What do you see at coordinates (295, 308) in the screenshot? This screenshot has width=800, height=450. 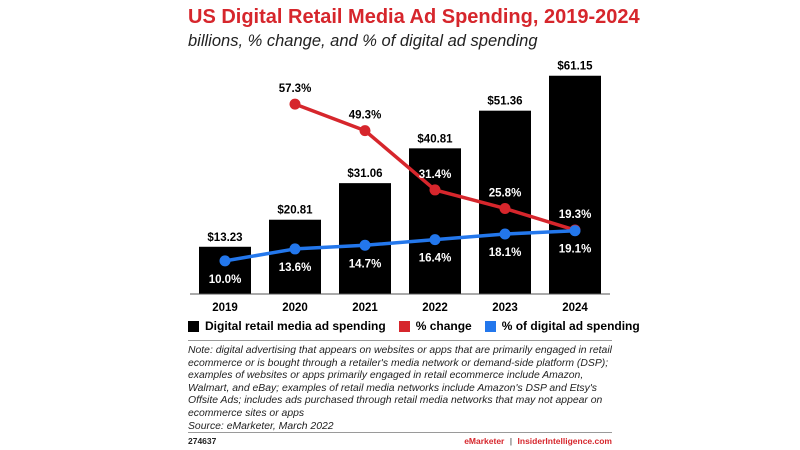 I see `x-tick-2020: 2020` at bounding box center [295, 308].